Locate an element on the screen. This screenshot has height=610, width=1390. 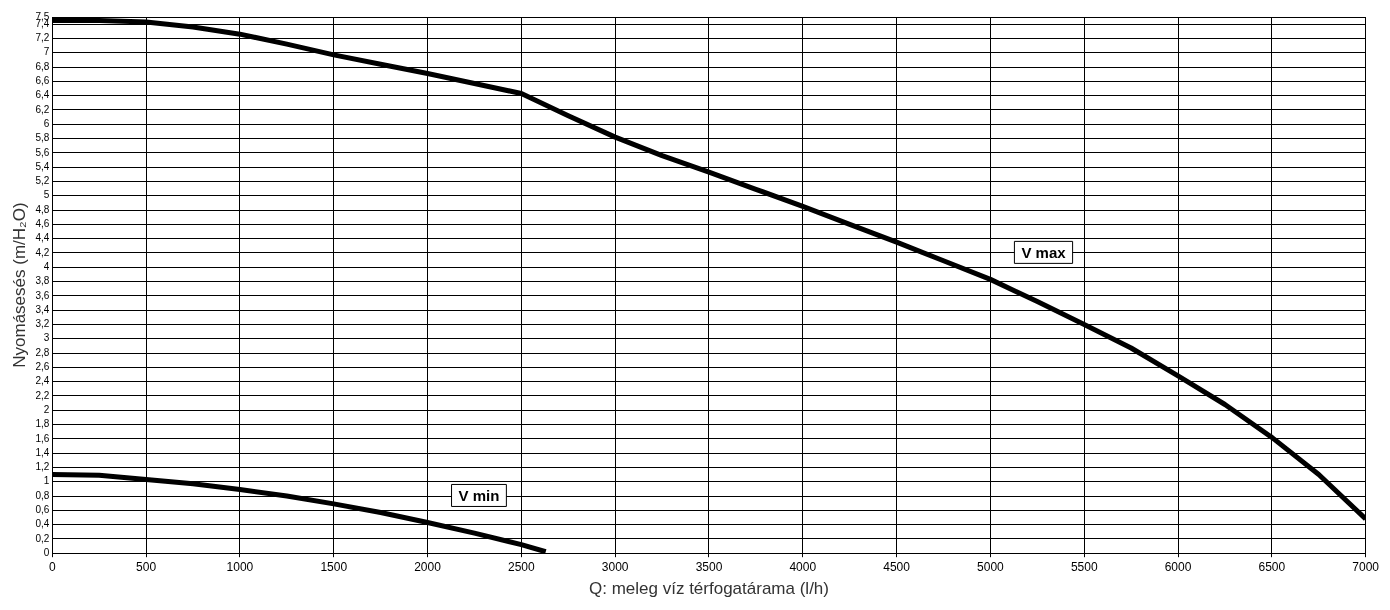
y-tick-label: 5,2 is located at coordinates (42, 181).